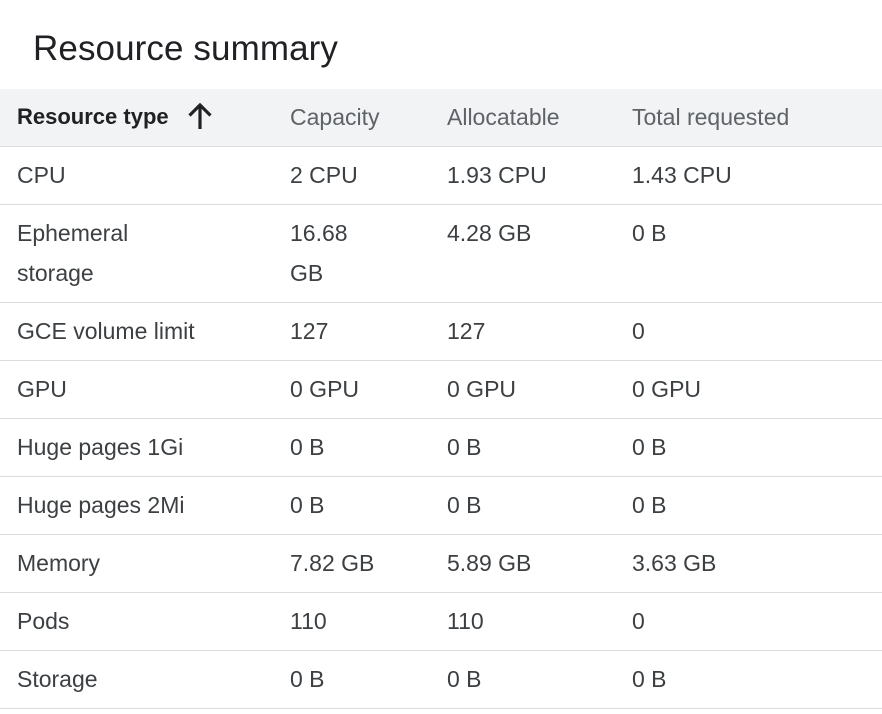 Image resolution: width=882 pixels, height=714 pixels. I want to click on cell-resource-type: Huge pages 1Gi, so click(136, 447).